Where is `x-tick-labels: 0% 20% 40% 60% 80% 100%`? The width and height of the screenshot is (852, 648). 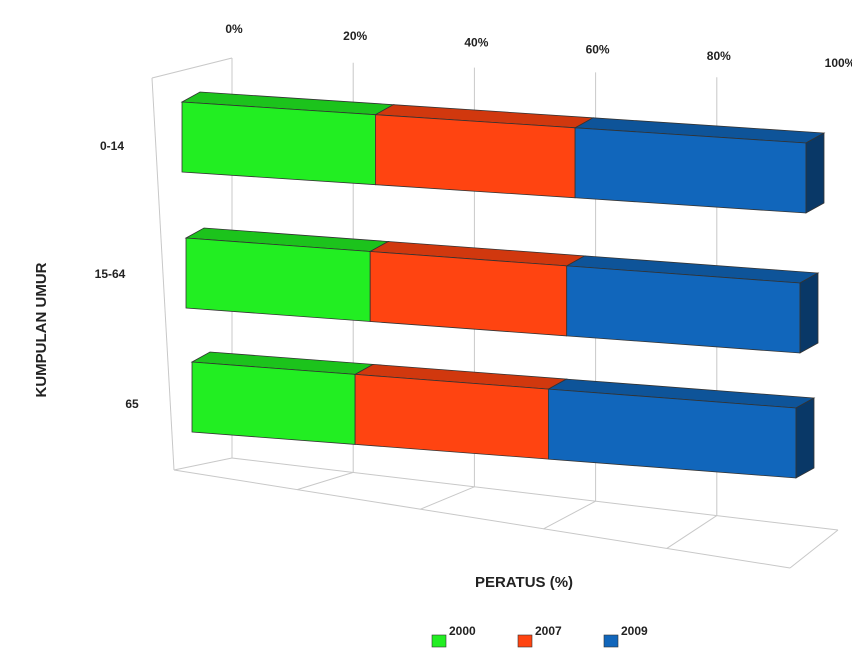 x-tick-labels: 0% 20% 40% 60% 80% 100% is located at coordinates (538, 46).